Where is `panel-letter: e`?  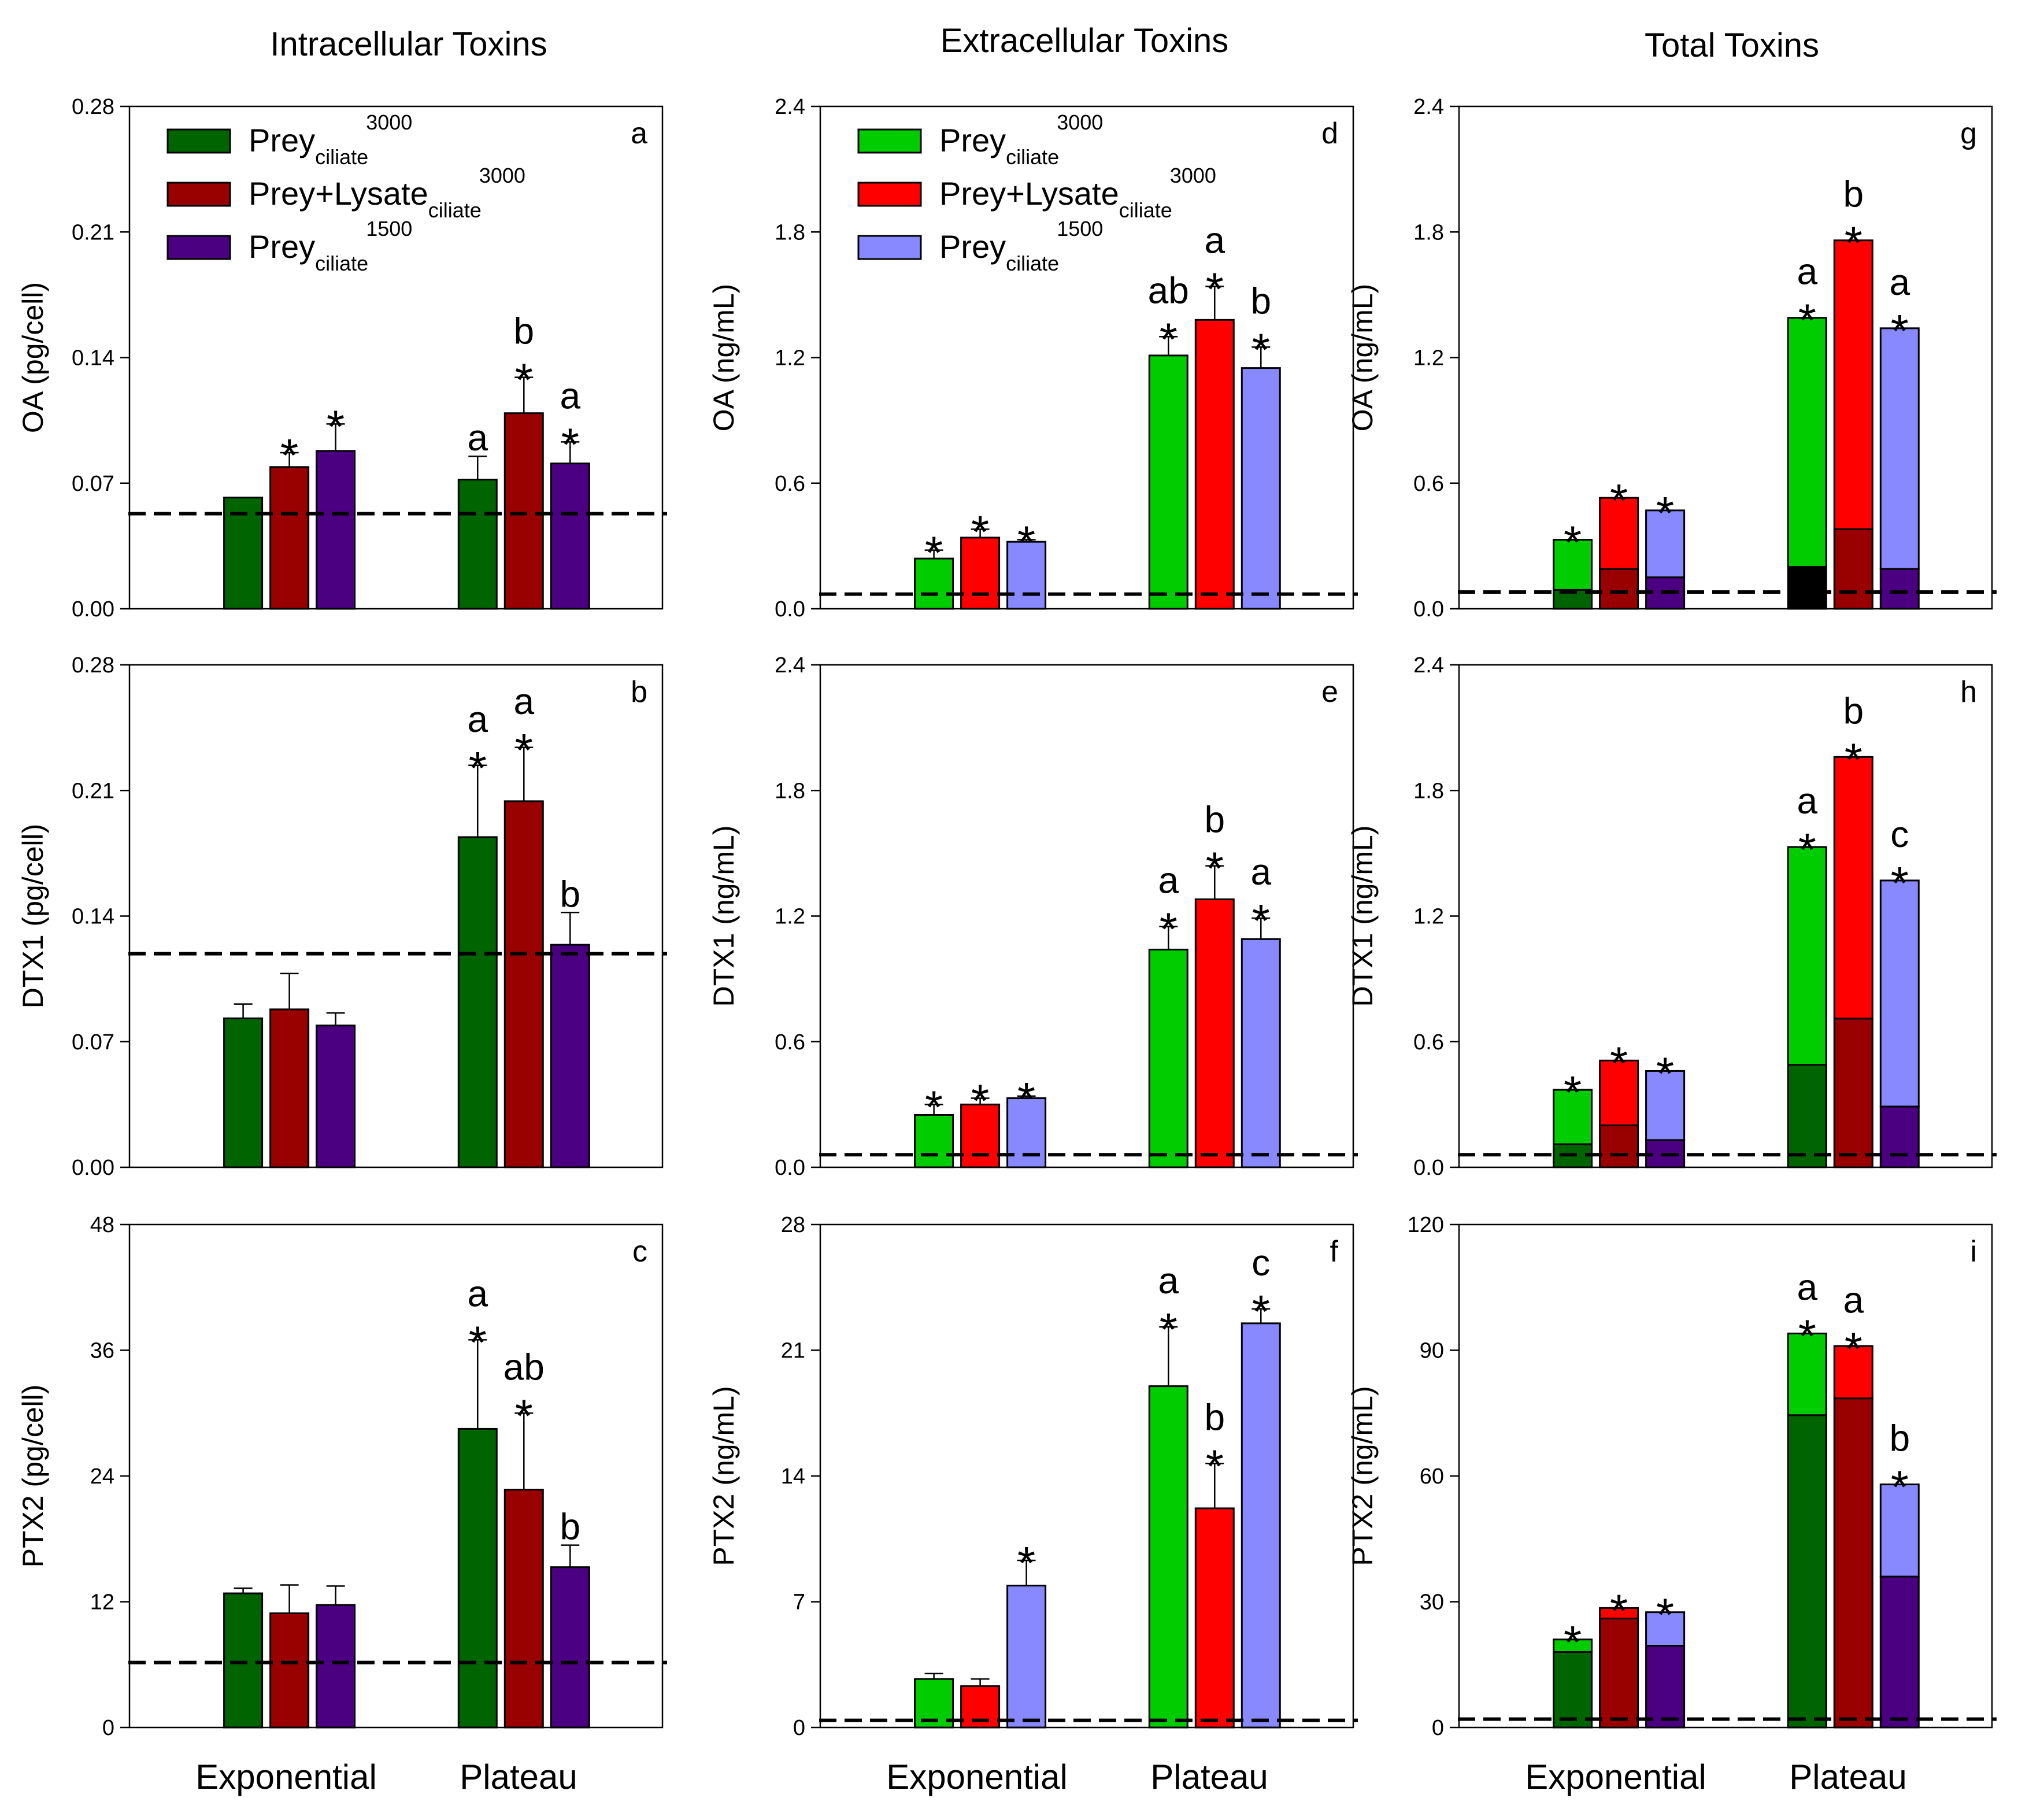
panel-letter: e is located at coordinates (1329, 692).